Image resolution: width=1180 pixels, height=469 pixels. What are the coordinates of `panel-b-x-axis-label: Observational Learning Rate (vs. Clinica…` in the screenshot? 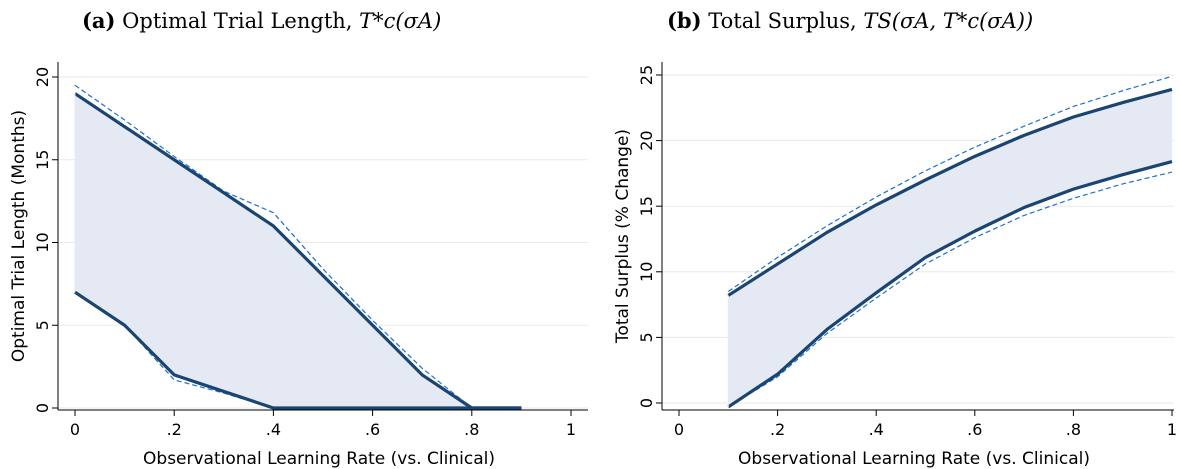 It's located at (914, 459).